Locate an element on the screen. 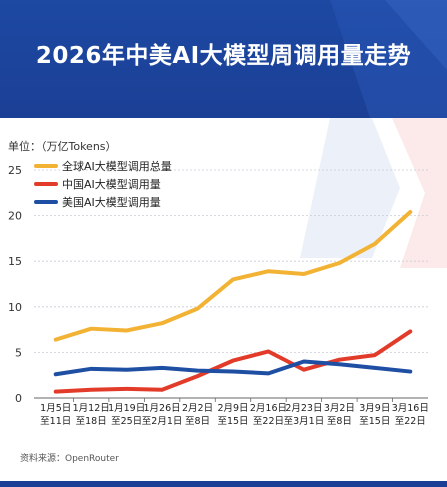 The height and width of the screenshot is (487, 447). x-tick-label: 1月5日 is located at coordinates (55, 408).